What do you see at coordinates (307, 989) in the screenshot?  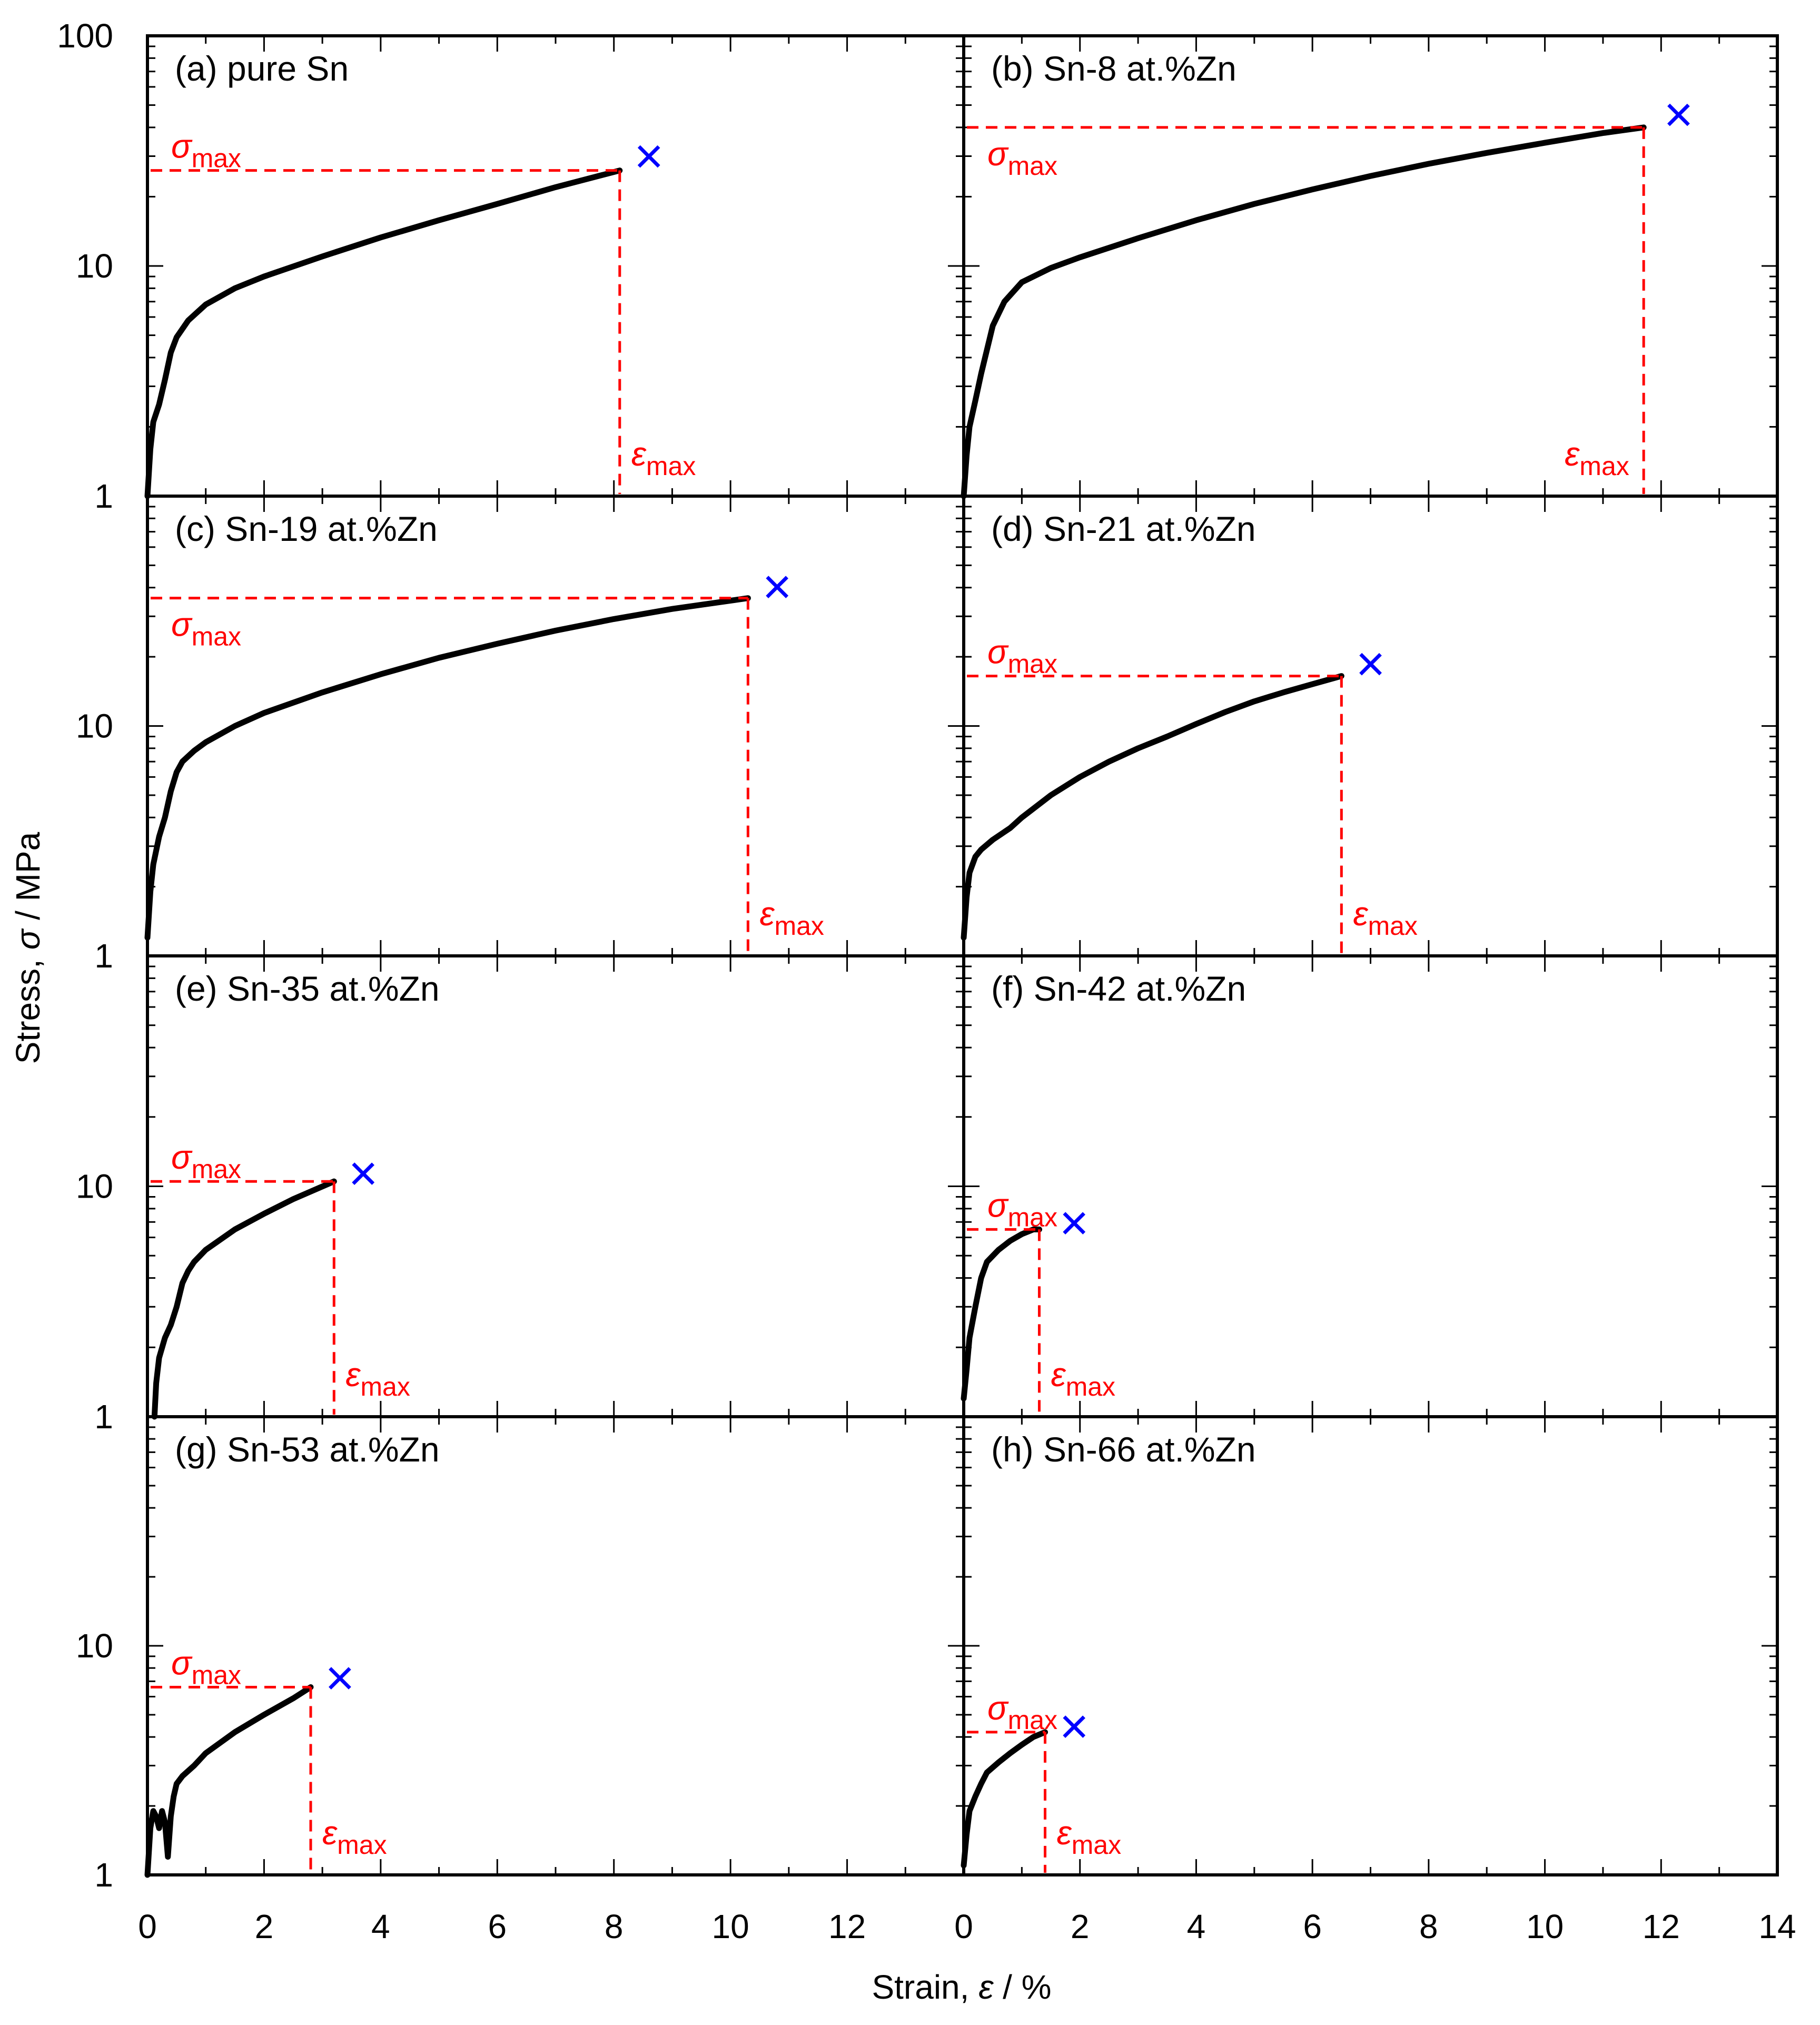 I see `panel-title: (e) Sn-35 at.%Zn` at bounding box center [307, 989].